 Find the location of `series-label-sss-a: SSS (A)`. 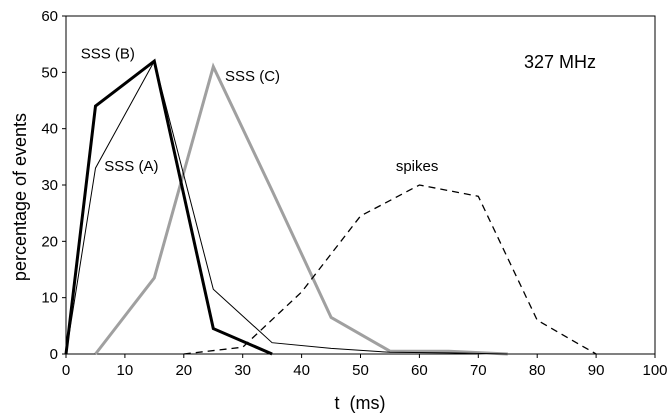

series-label-sss-a: SSS (A) is located at coordinates (131, 166).